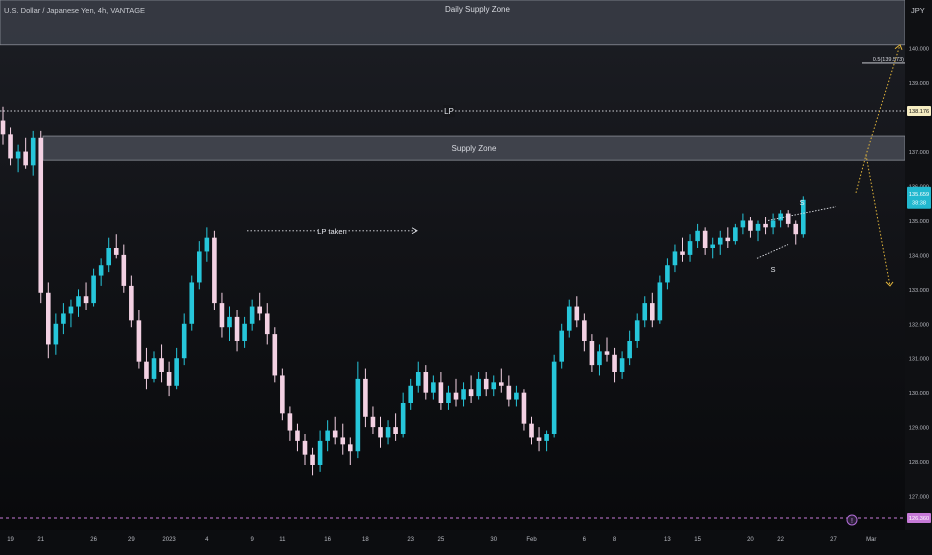  Describe the element at coordinates (169, 540) in the screenshot. I see `x-tick-label: 2023` at that location.